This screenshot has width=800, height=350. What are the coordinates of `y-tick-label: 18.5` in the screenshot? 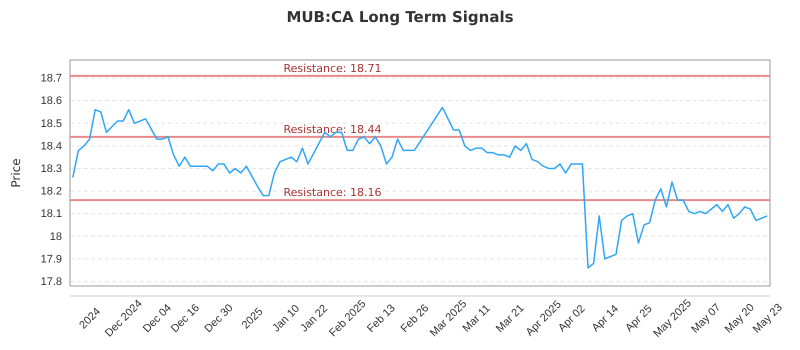 It's located at (51, 124).